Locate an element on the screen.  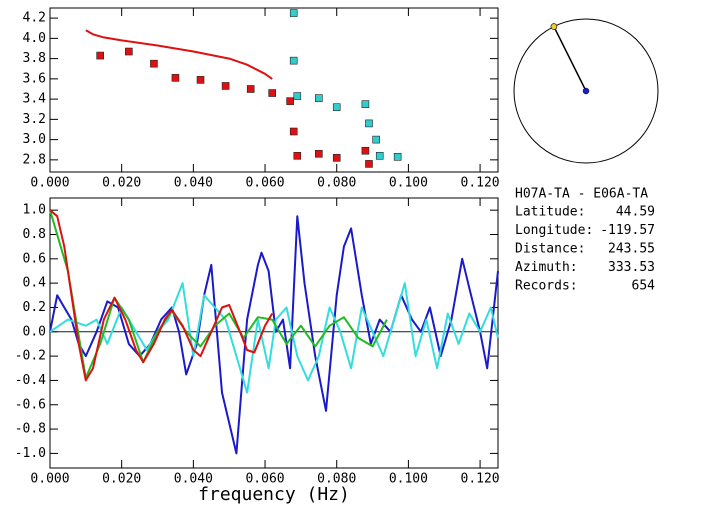
center-dot is located at coordinates (586, 91).